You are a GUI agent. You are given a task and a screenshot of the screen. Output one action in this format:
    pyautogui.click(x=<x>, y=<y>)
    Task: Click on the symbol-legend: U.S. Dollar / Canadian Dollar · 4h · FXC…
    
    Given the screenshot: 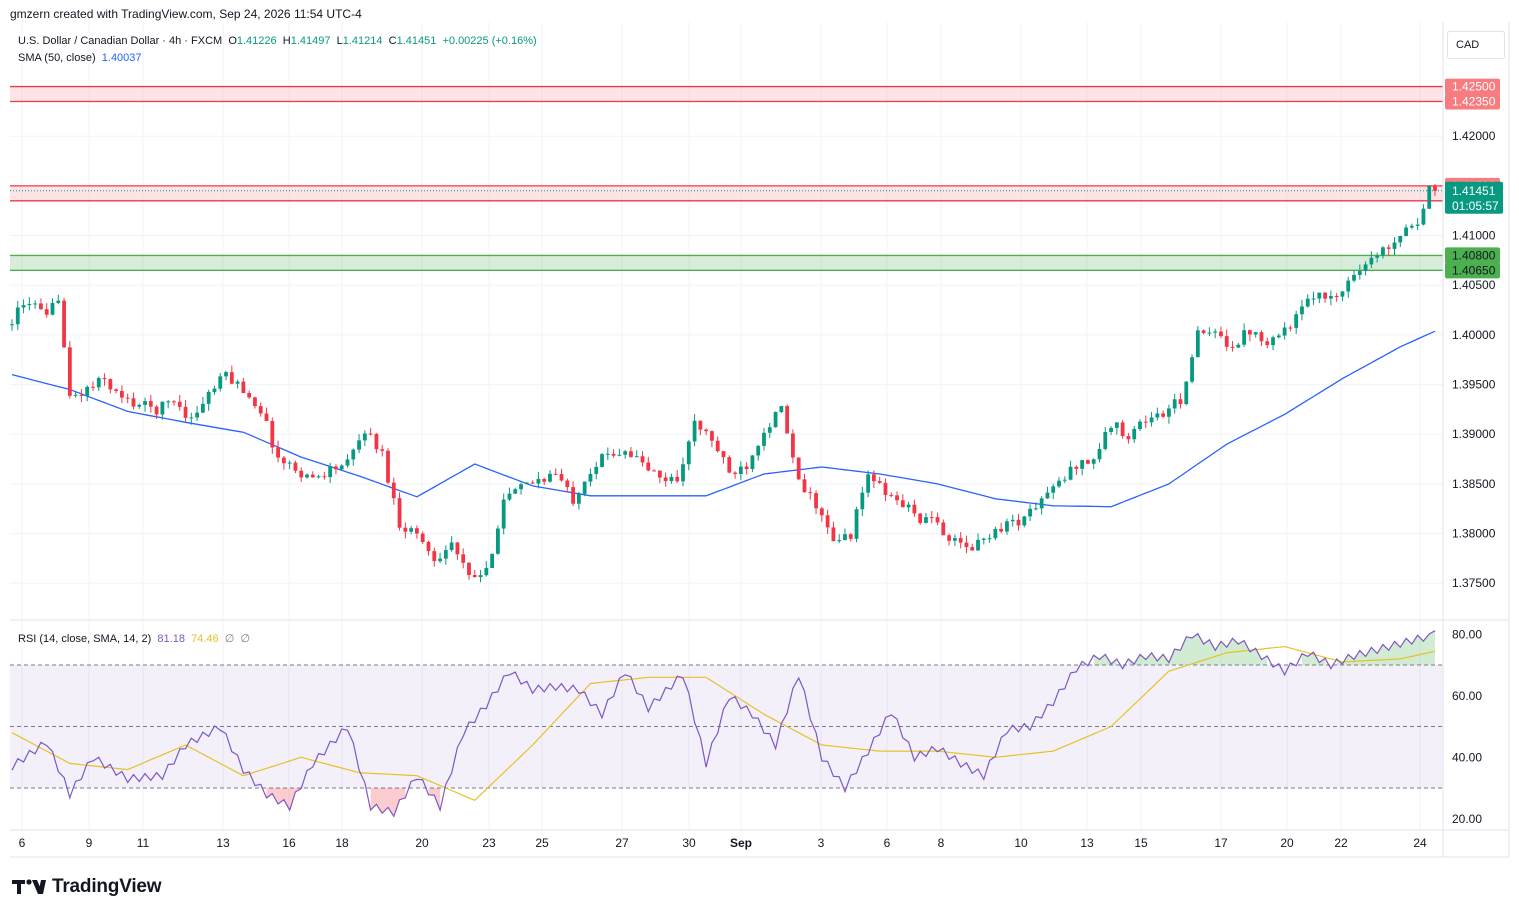 What is the action you would take?
    pyautogui.click(x=277, y=41)
    